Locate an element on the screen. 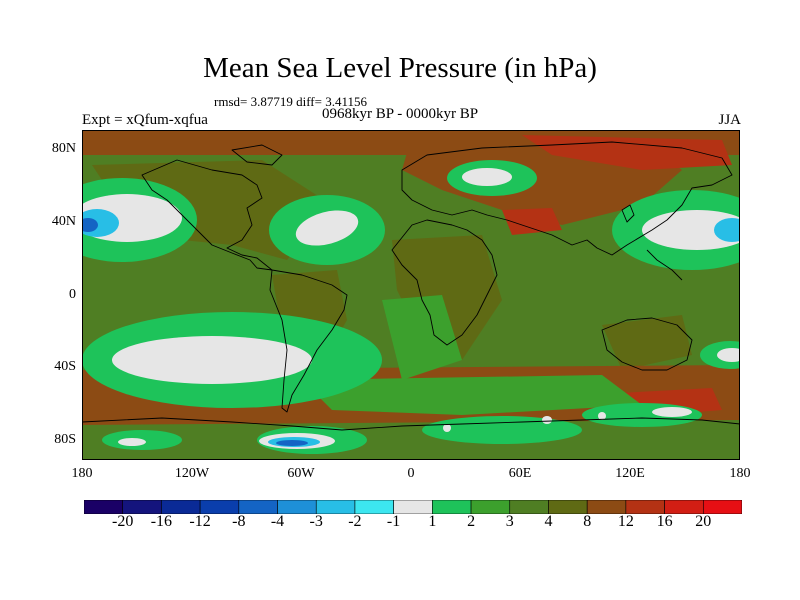  coast-australia is located at coordinates (647, 344).